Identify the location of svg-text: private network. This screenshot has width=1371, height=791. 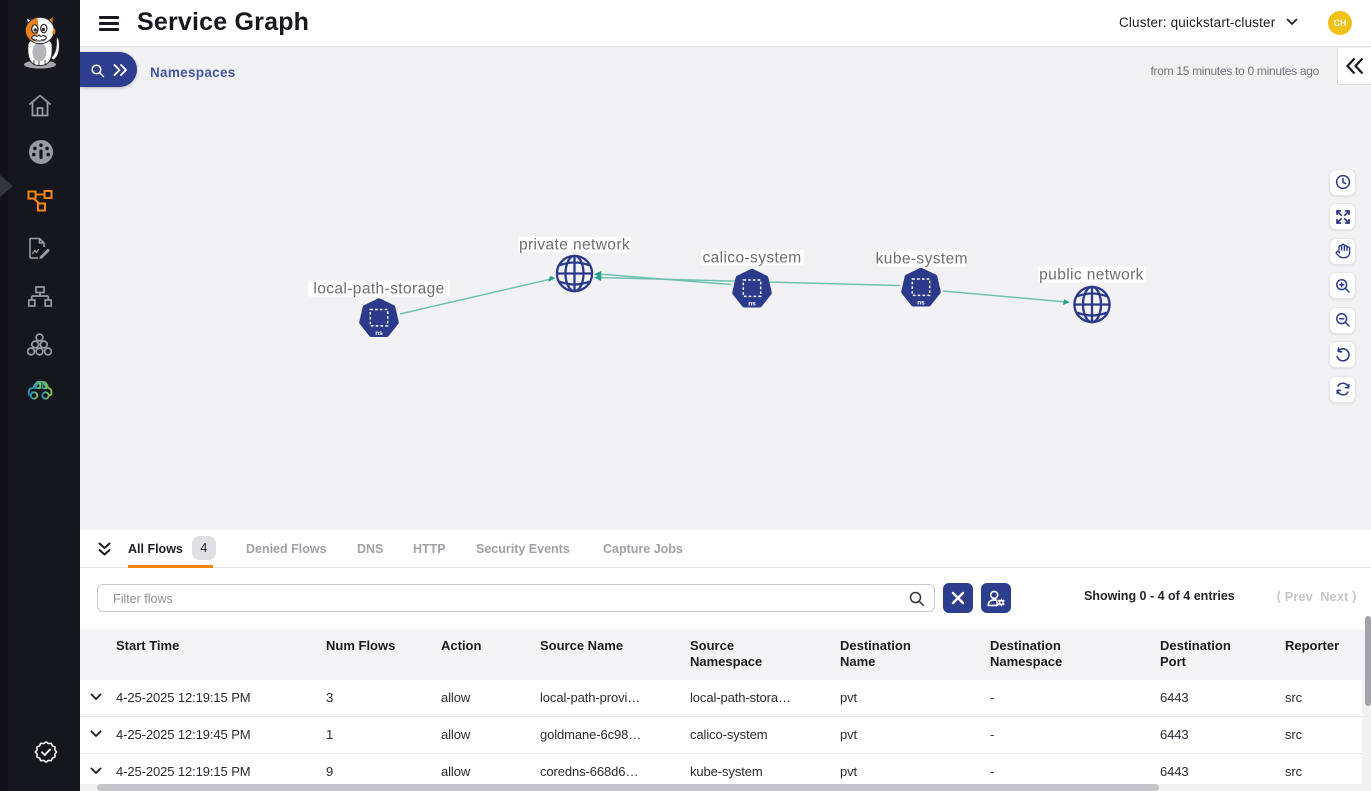
(574, 245).